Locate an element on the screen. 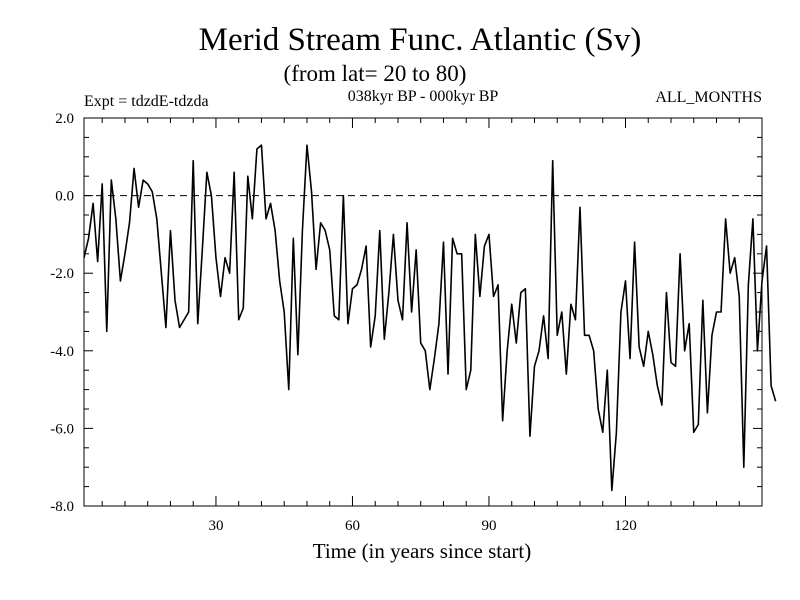  y-tick-label: 2.0 is located at coordinates (64, 119).